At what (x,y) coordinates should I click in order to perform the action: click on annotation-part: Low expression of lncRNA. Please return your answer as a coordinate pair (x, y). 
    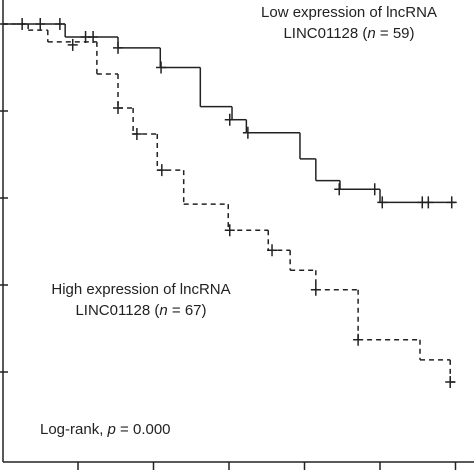
    Looking at the image, I should click on (349, 12).